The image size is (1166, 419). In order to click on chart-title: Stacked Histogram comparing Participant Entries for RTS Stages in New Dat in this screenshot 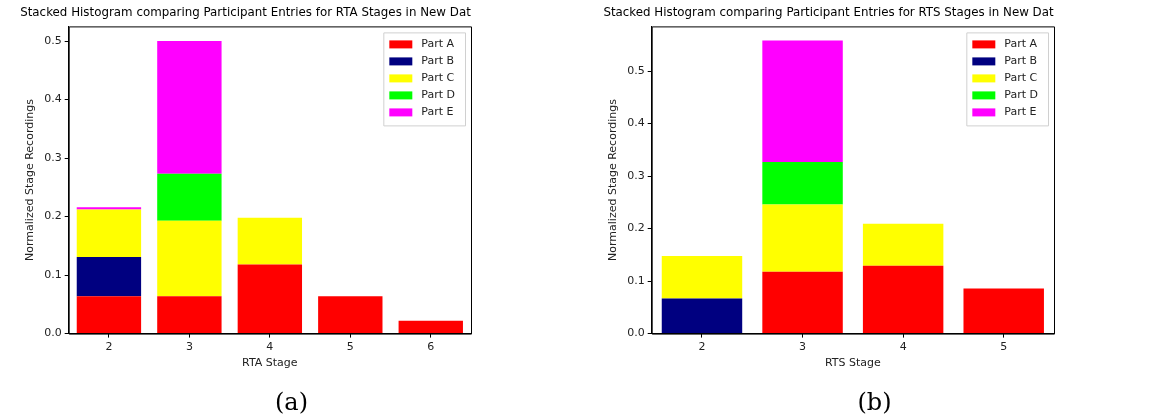, I will do `click(828, 12)`.